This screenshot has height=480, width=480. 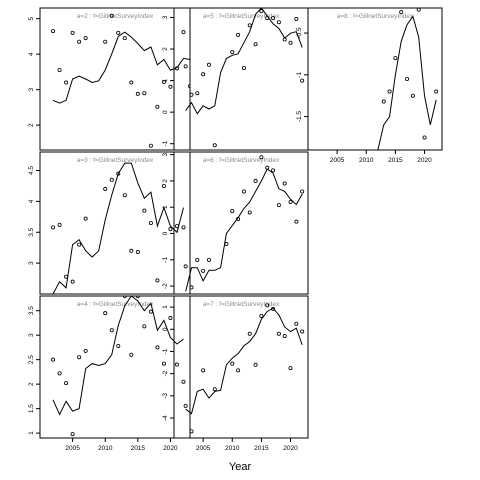 What do you see at coordinates (290, 448) in the screenshot?
I see `x-tick-label: 2020` at bounding box center [290, 448].